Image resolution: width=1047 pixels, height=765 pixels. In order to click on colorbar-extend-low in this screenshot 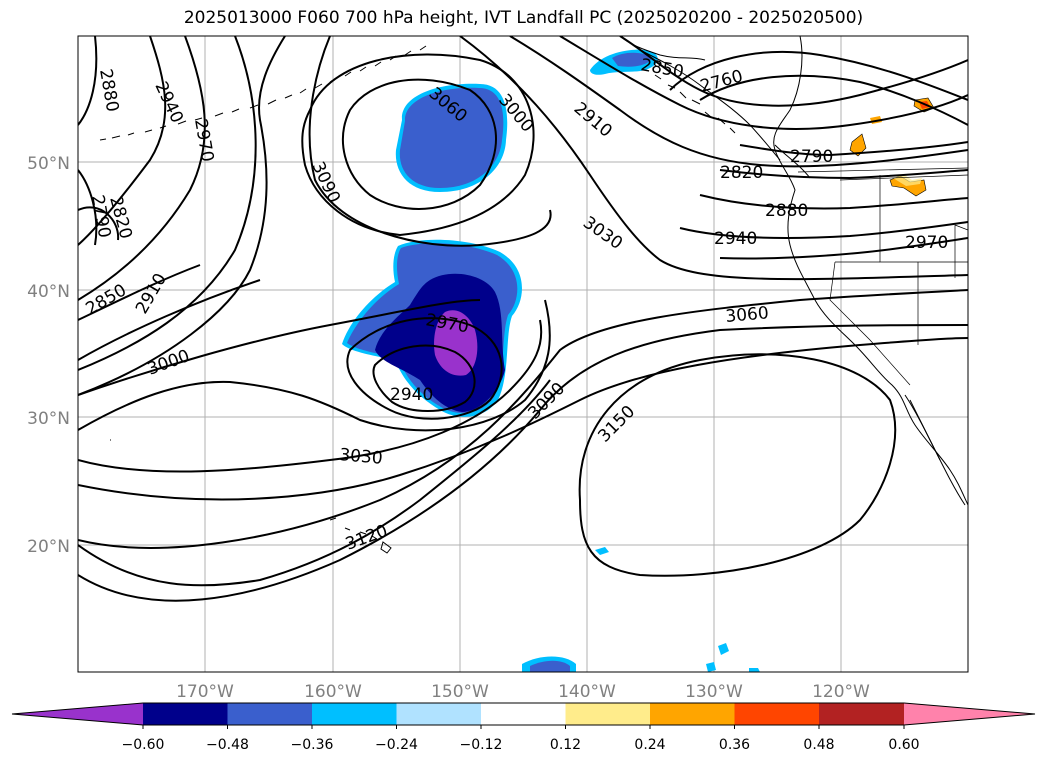, I will do `click(77, 714)`.